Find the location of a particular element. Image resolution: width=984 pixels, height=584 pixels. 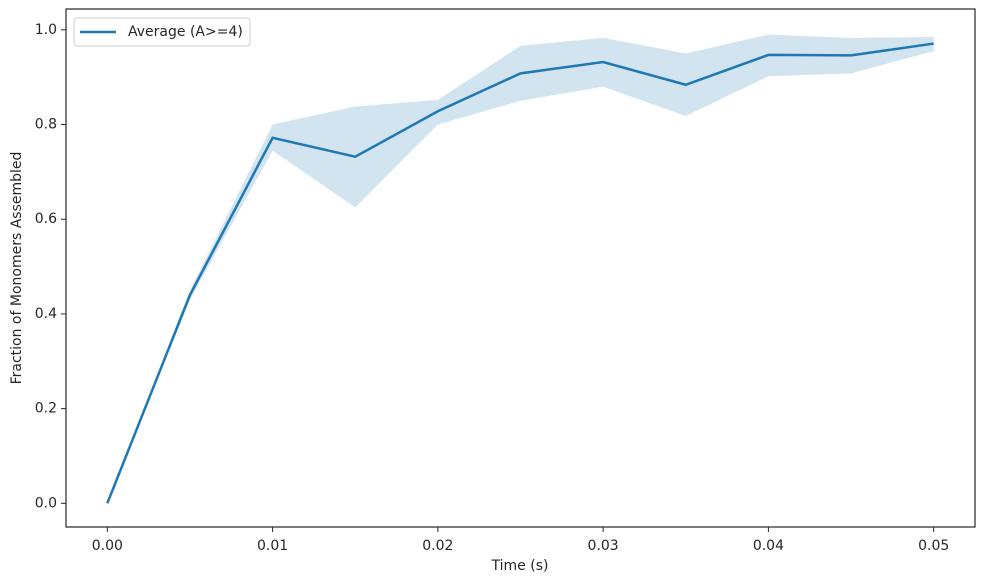

x-tick-label: 0.00 is located at coordinates (107, 546).